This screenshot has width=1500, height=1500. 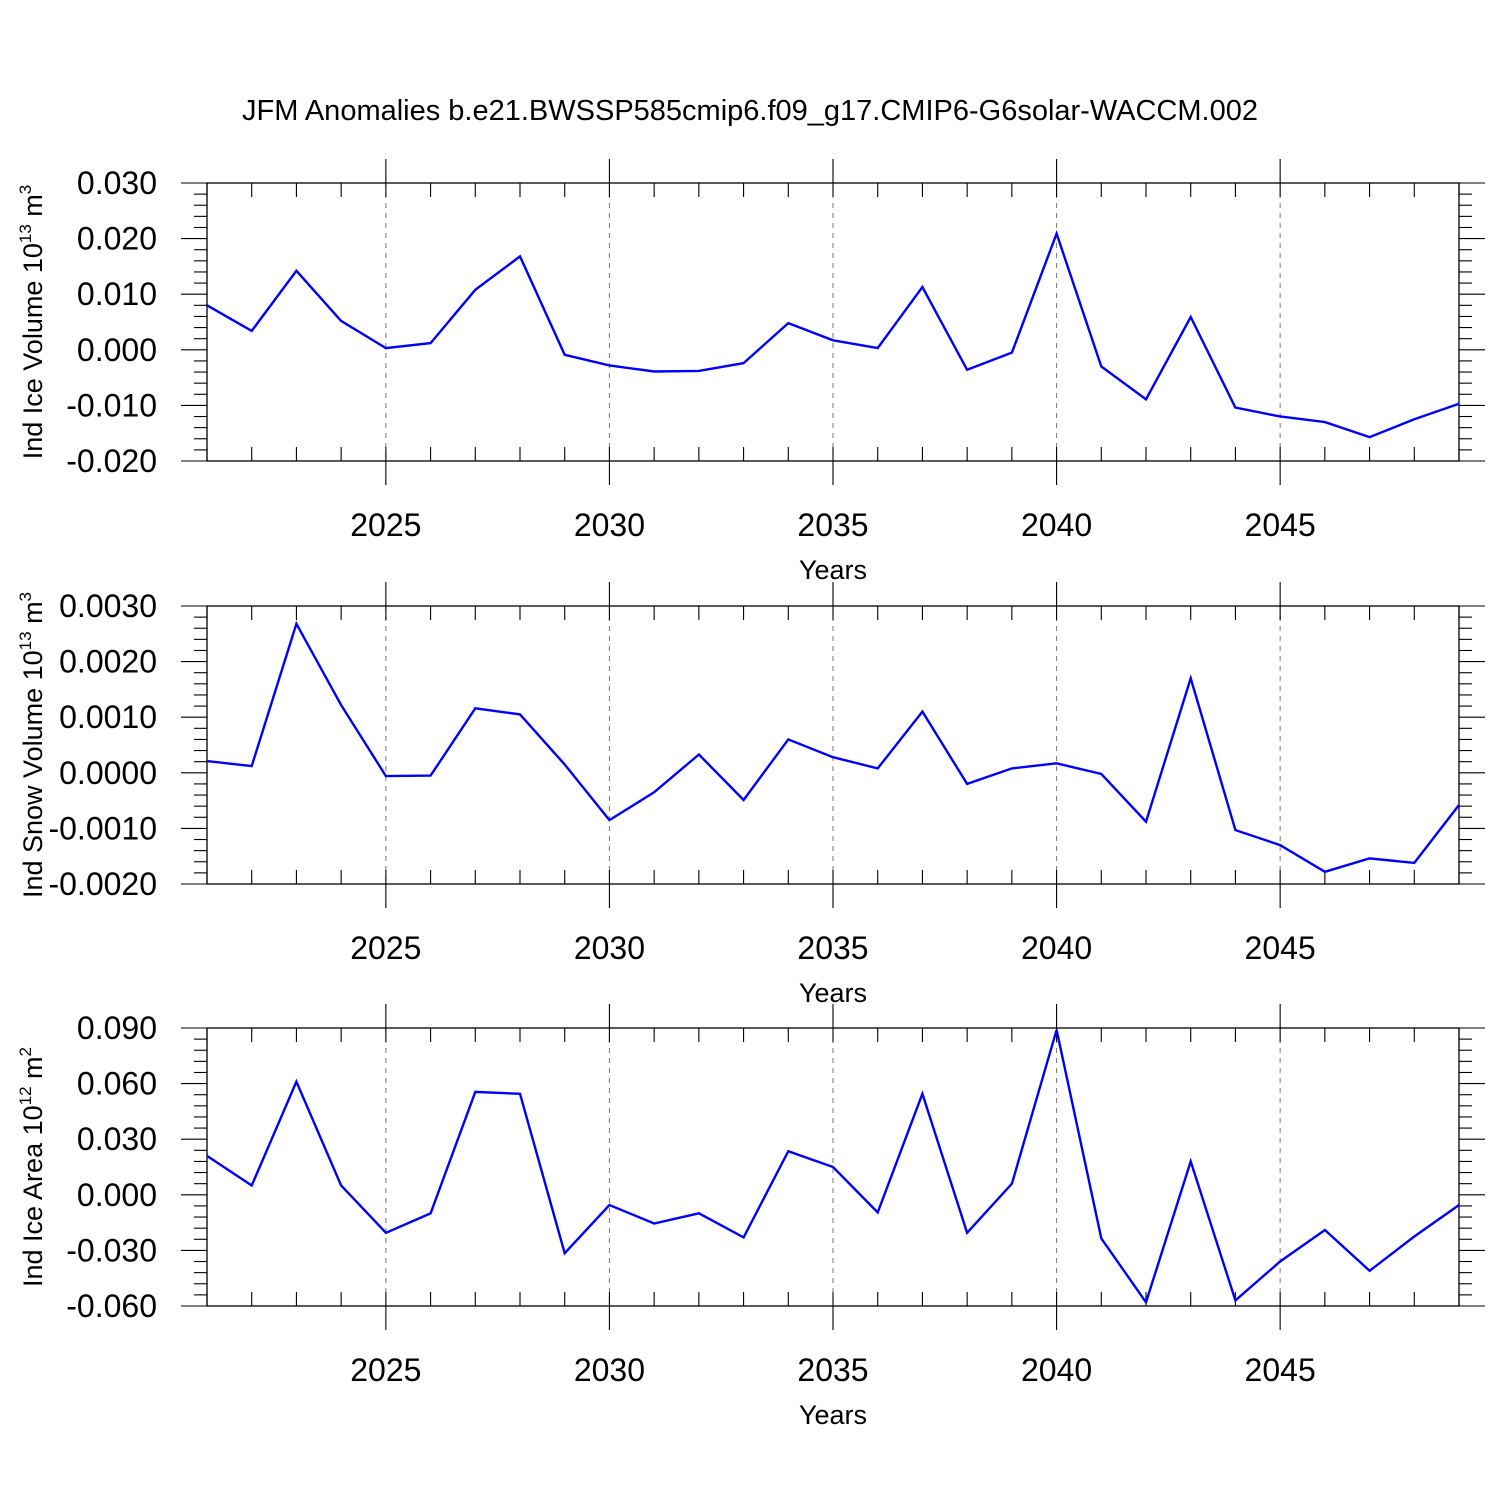 What do you see at coordinates (25, 1095) in the screenshot?
I see `y-axis-label-superscript: 12` at bounding box center [25, 1095].